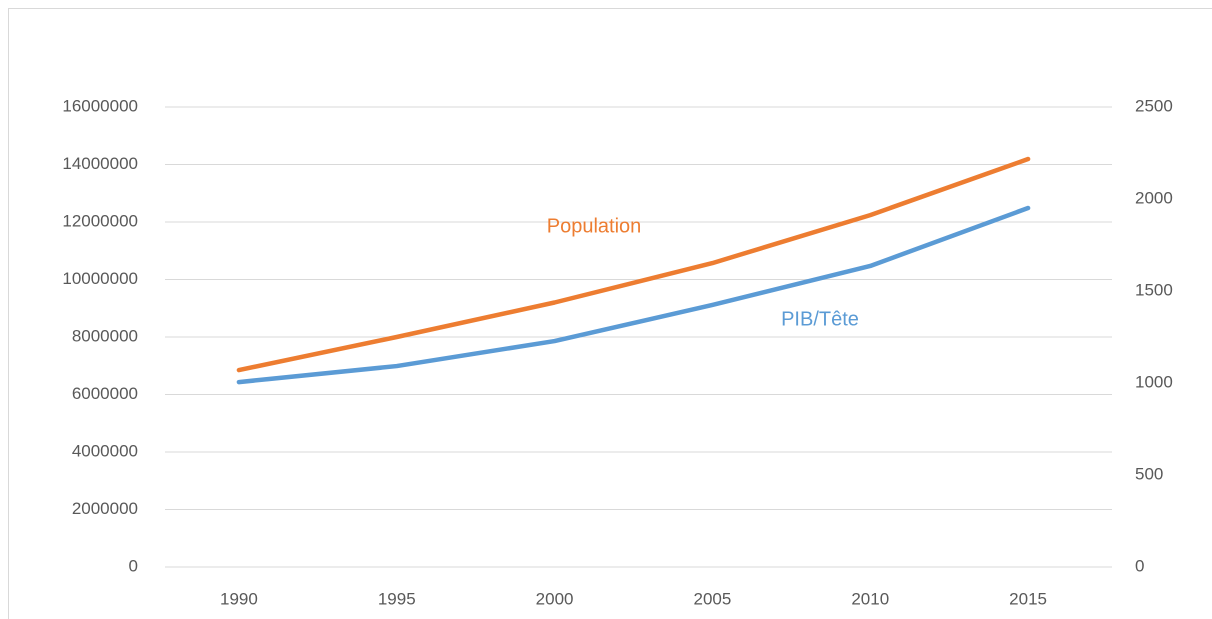  Describe the element at coordinates (1149, 473) in the screenshot. I see `y2-tick-label: 500` at that location.